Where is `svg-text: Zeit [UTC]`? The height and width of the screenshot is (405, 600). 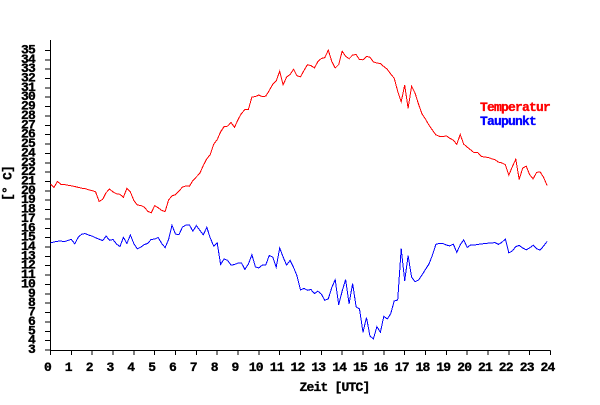 svg-text: Zeit [UTC] is located at coordinates (335, 387).